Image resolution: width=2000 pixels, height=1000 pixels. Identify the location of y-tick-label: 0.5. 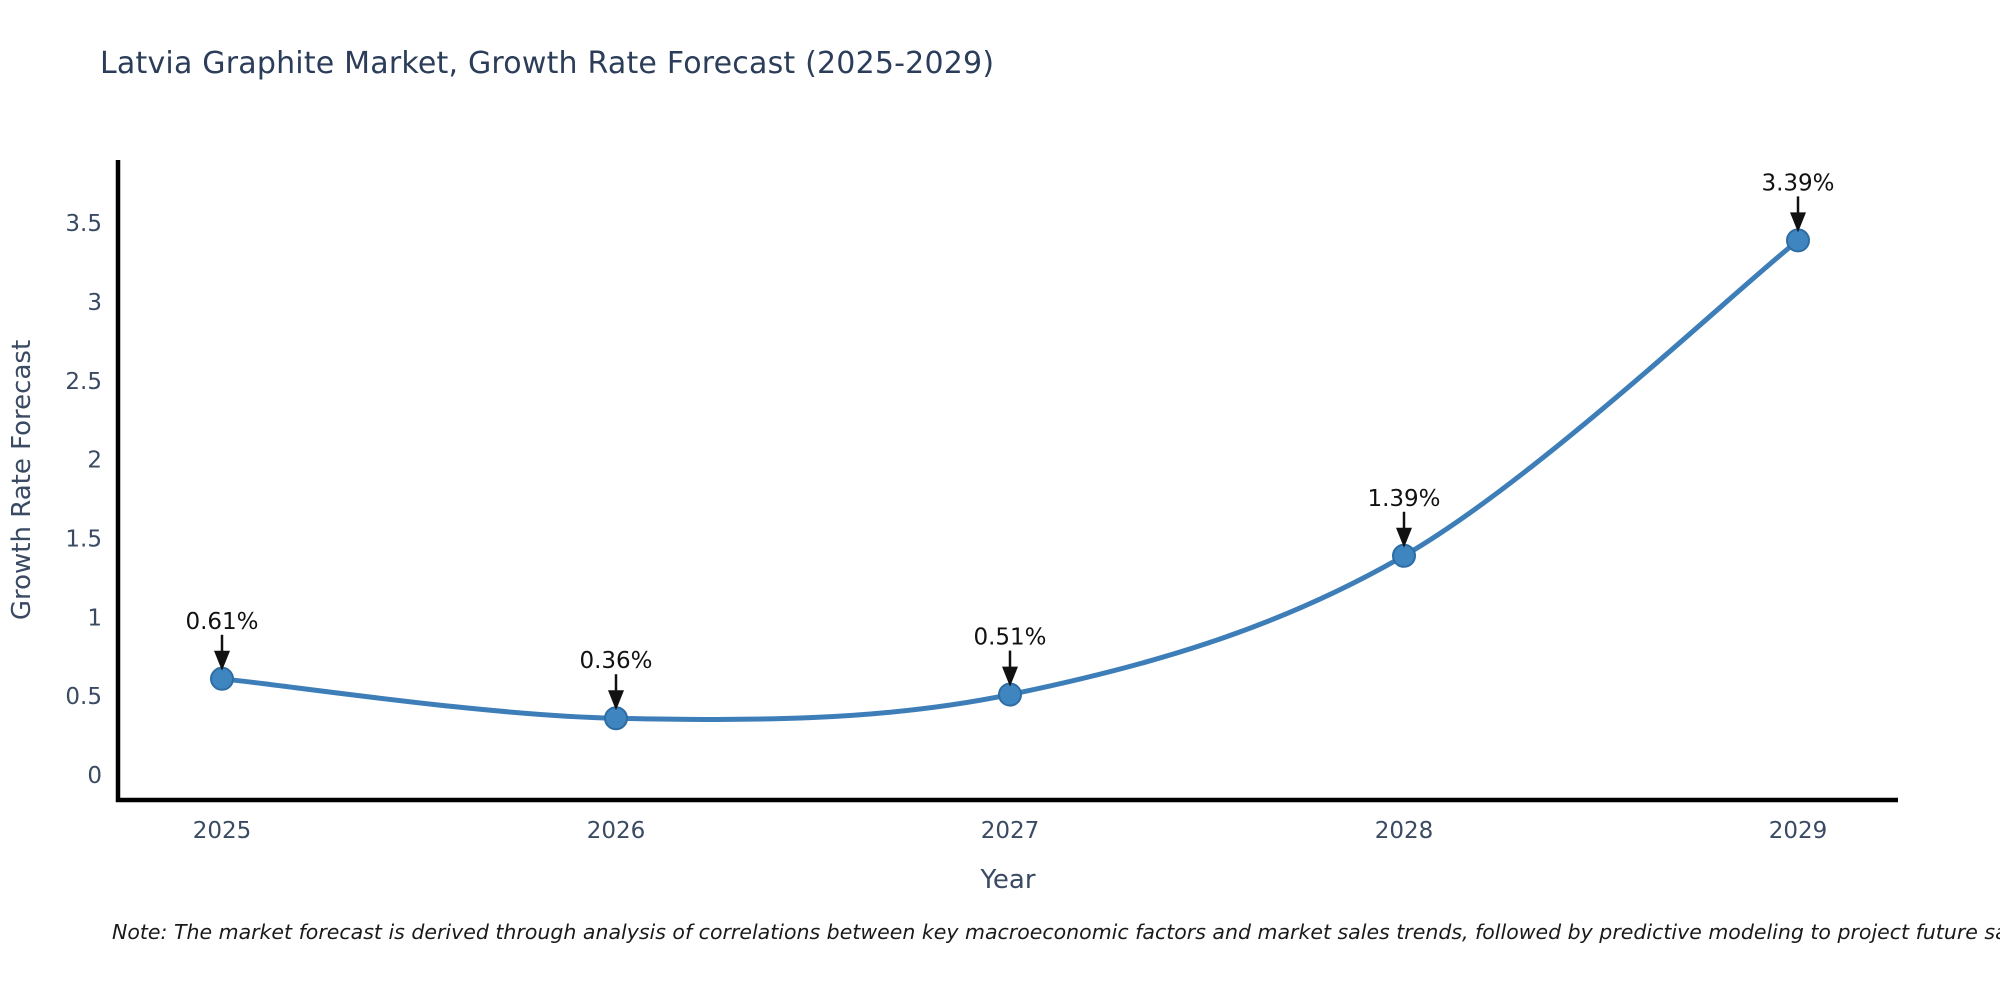
(83, 697).